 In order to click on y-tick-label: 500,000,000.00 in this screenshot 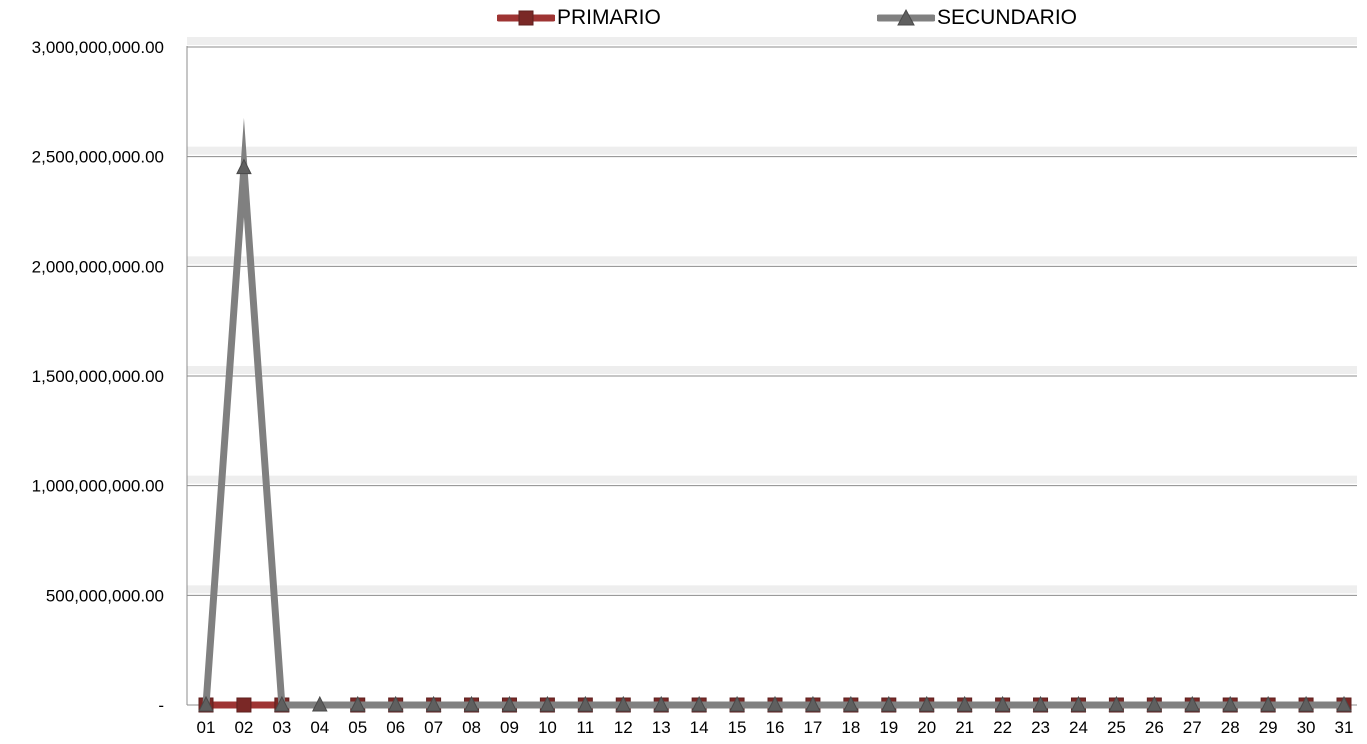, I will do `click(105, 595)`.